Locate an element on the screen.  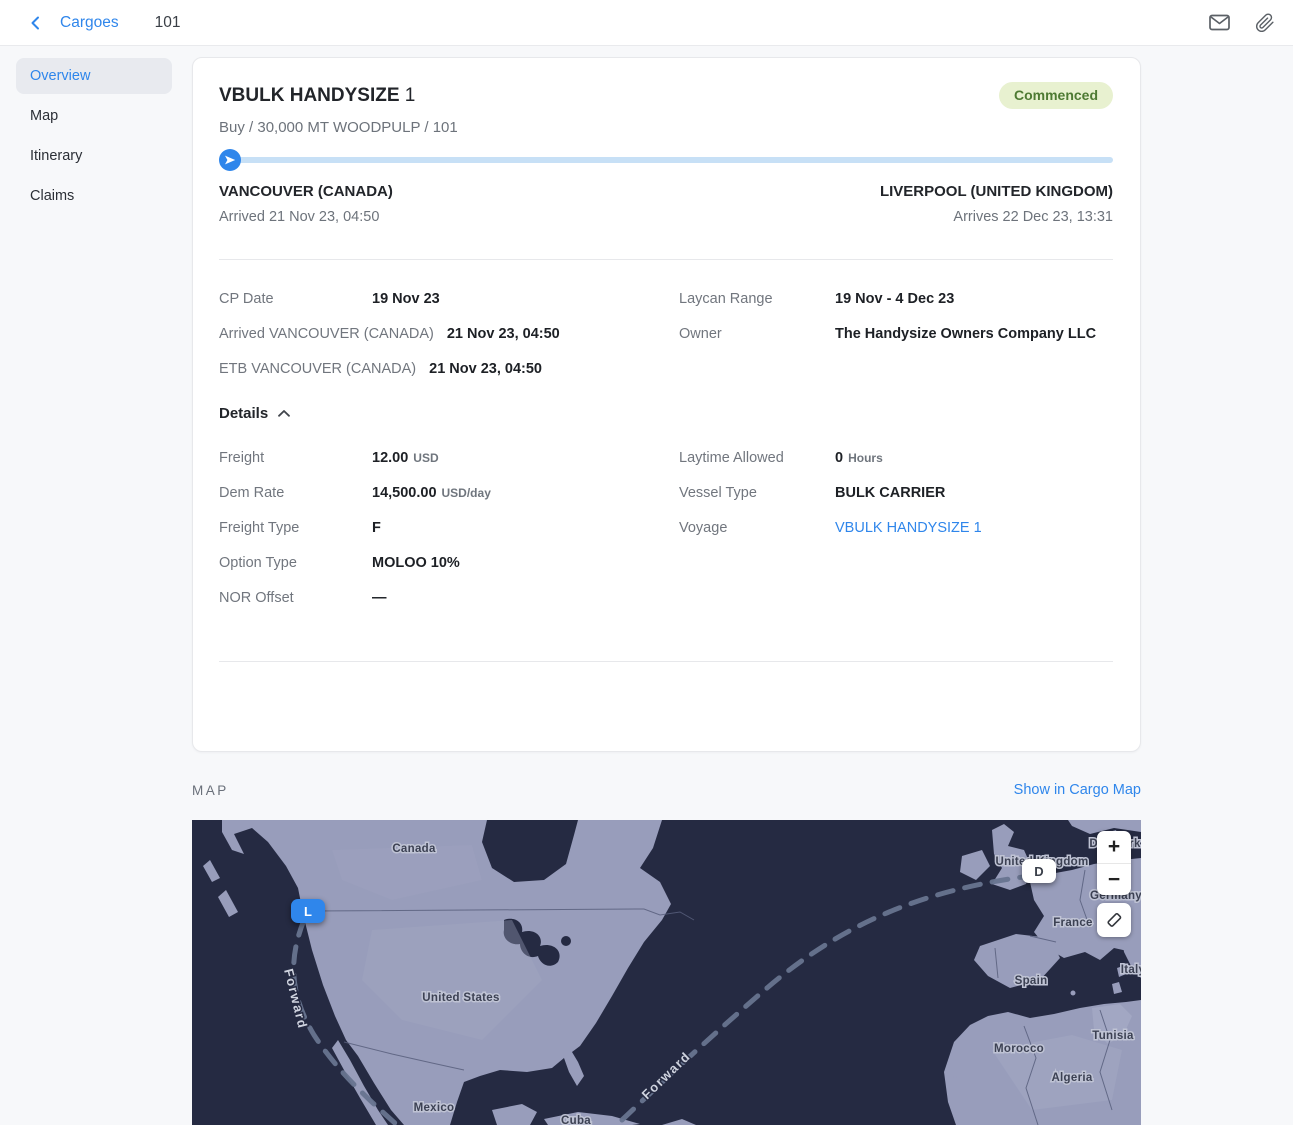
voyage-name: VBULK HANDYSIZE is located at coordinates (309, 95).